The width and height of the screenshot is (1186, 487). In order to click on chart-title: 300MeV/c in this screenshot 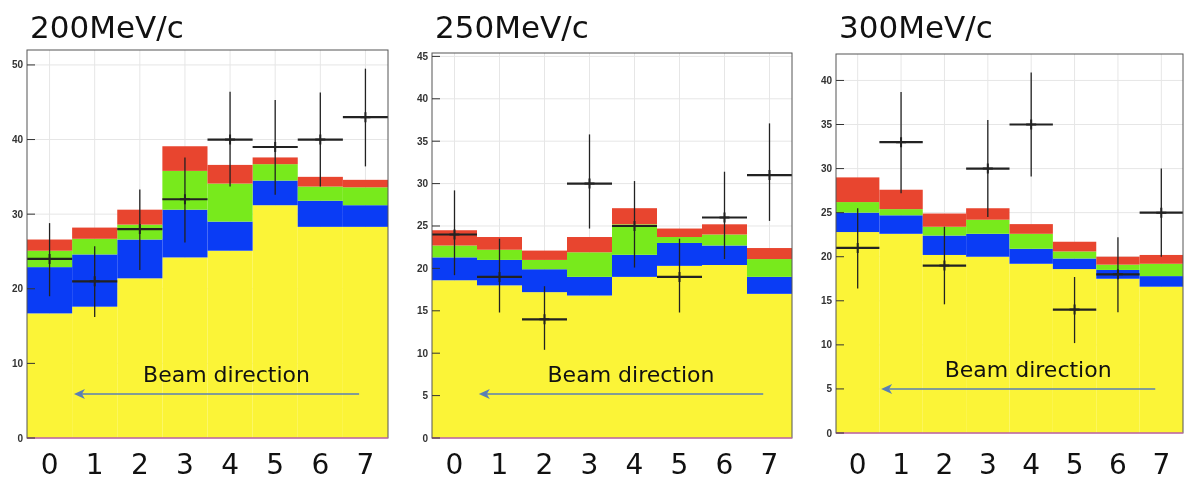, I will do `click(916, 27)`.